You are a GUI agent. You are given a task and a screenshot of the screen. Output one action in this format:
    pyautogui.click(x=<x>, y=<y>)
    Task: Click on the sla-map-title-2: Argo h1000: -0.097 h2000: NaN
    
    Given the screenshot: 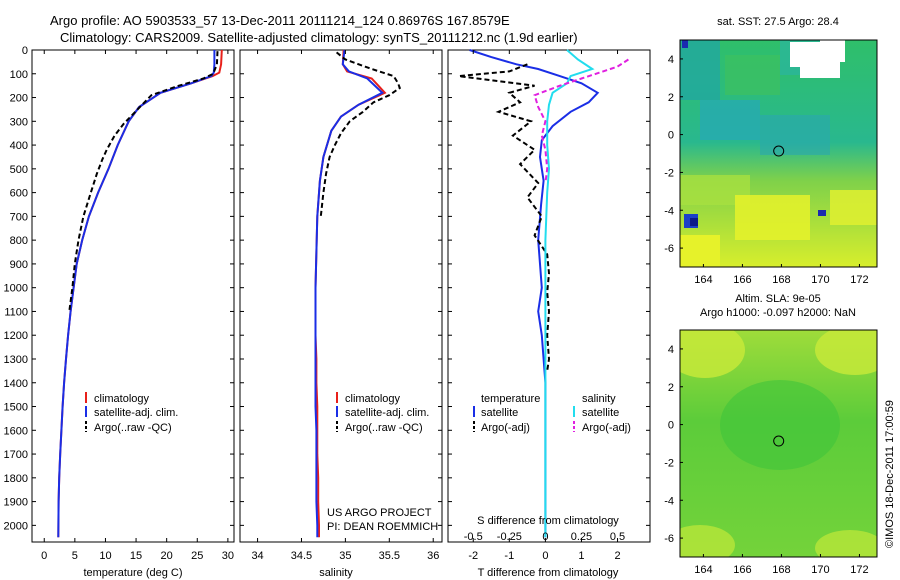 What is the action you would take?
    pyautogui.click(x=778, y=313)
    